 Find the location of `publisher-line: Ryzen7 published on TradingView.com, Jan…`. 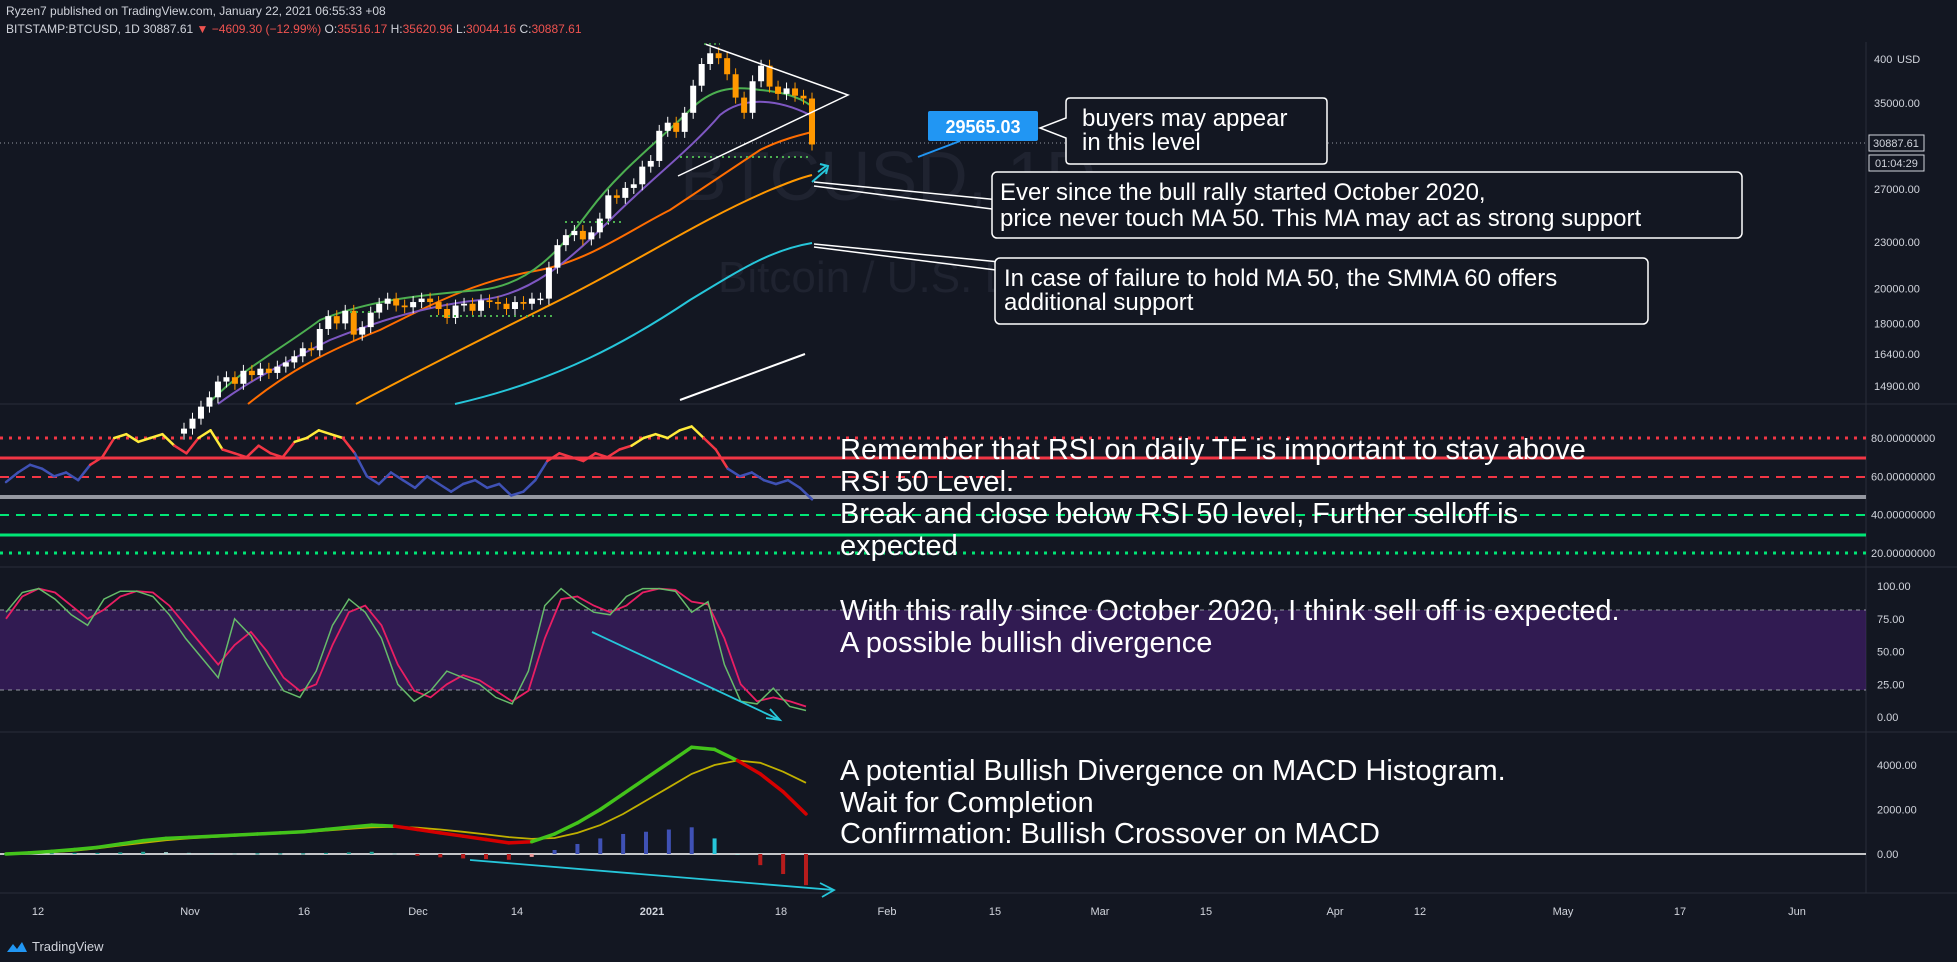

publisher-line: Ryzen7 published on TradingView.com, Jan… is located at coordinates (196, 11).